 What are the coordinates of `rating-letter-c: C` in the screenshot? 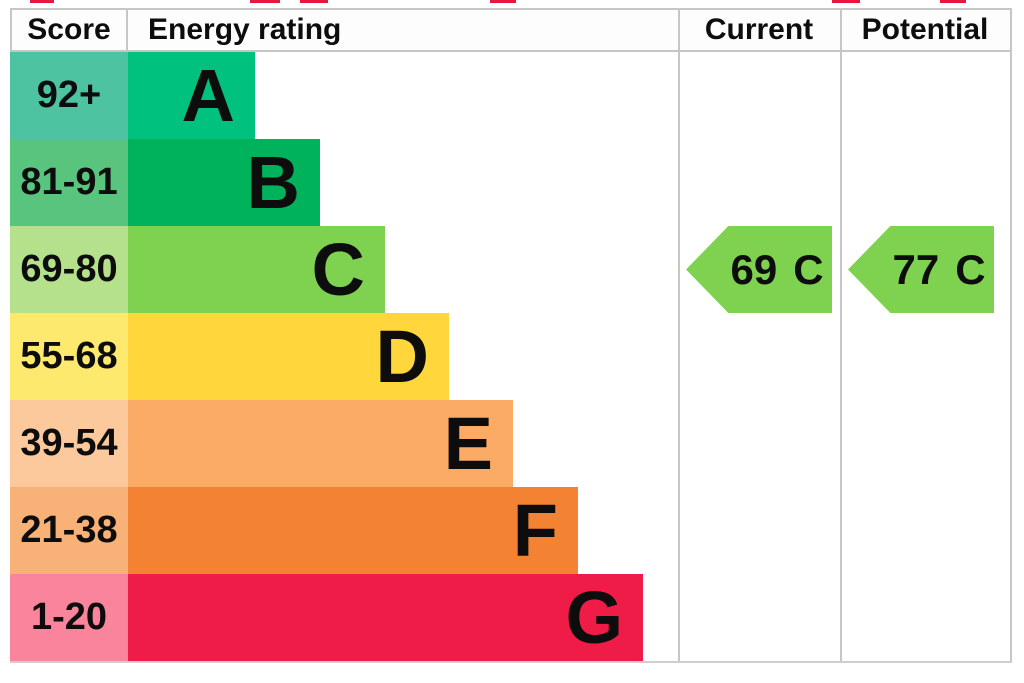 It's located at (338, 269).